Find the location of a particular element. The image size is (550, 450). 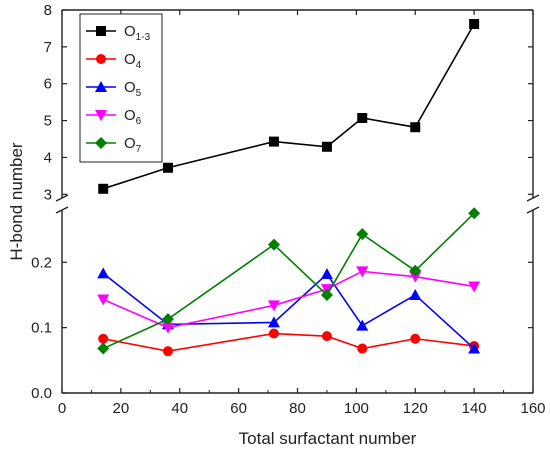

x-axis-title: Total surfactant number is located at coordinates (328, 438).